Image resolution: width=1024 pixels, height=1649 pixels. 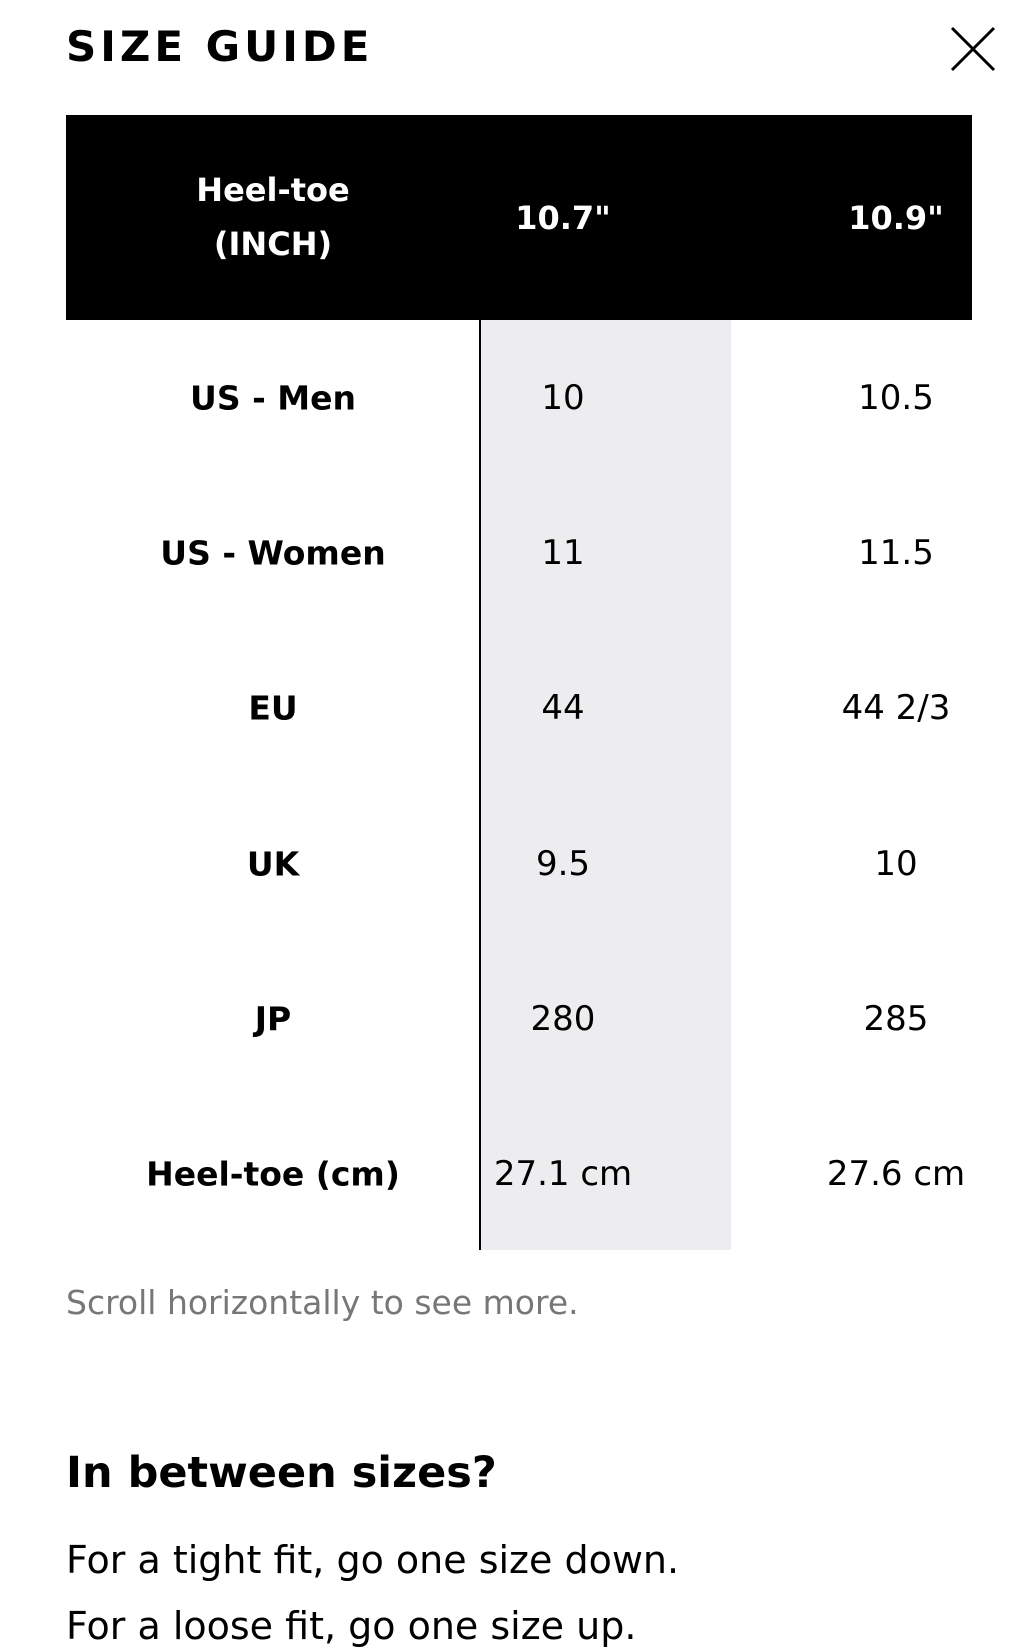 What do you see at coordinates (273, 190) in the screenshot?
I see `header-label: Heel-toe` at bounding box center [273, 190].